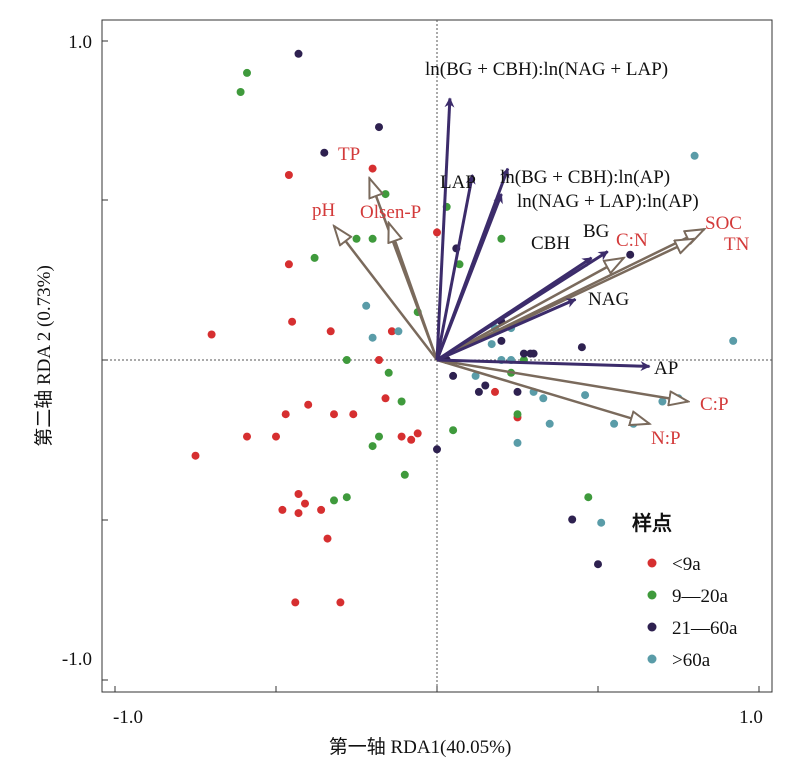  I want to click on enzyme-label: NAG, so click(608, 299).